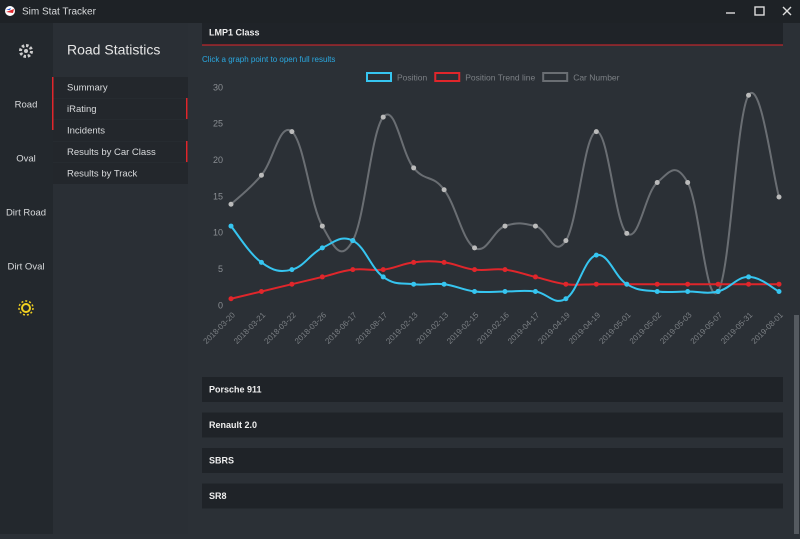 The height and width of the screenshot is (539, 800). I want to click on nav-item: Incidents, so click(86, 131).